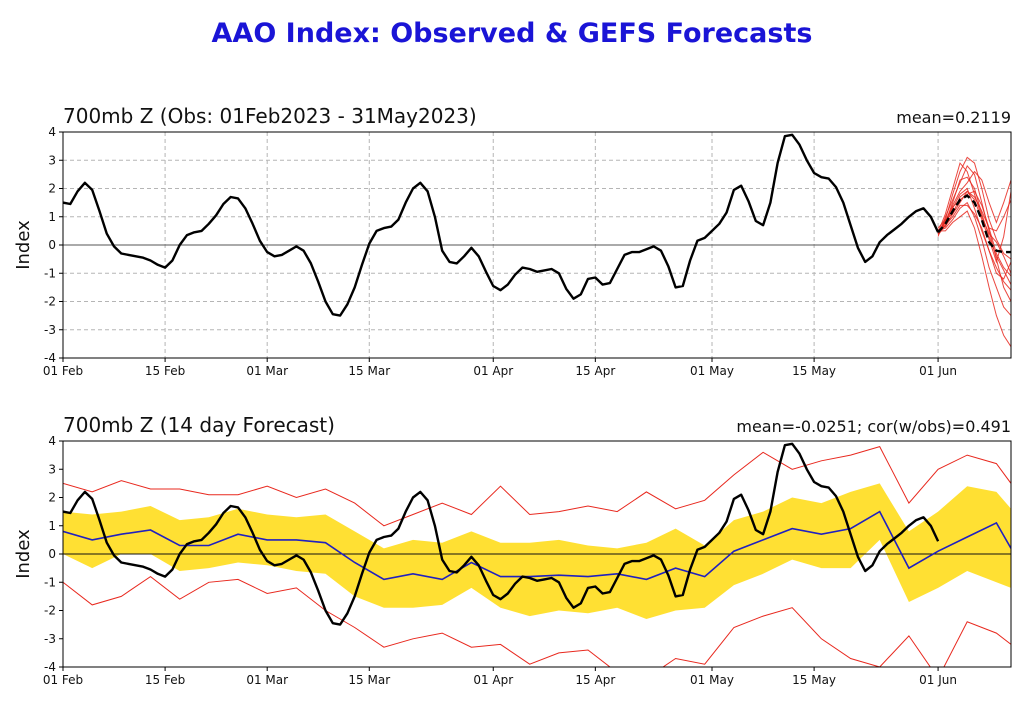 Image resolution: width=1024 pixels, height=720 pixels. Describe the element at coordinates (537, 621) in the screenshot. I see `lower-bound-line` at that location.